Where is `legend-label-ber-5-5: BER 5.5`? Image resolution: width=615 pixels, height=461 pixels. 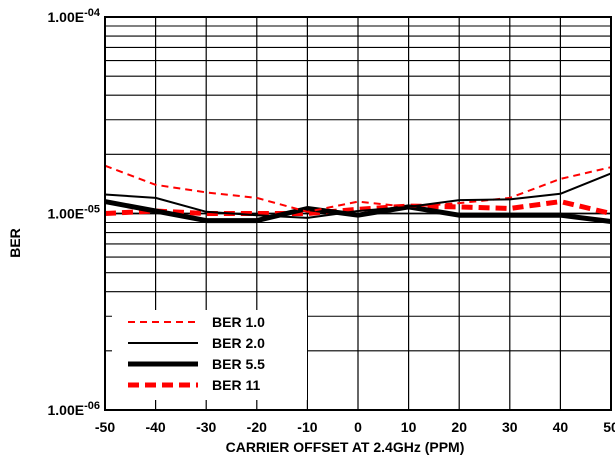 legend-label-ber-5-5: BER 5.5 is located at coordinates (238, 364).